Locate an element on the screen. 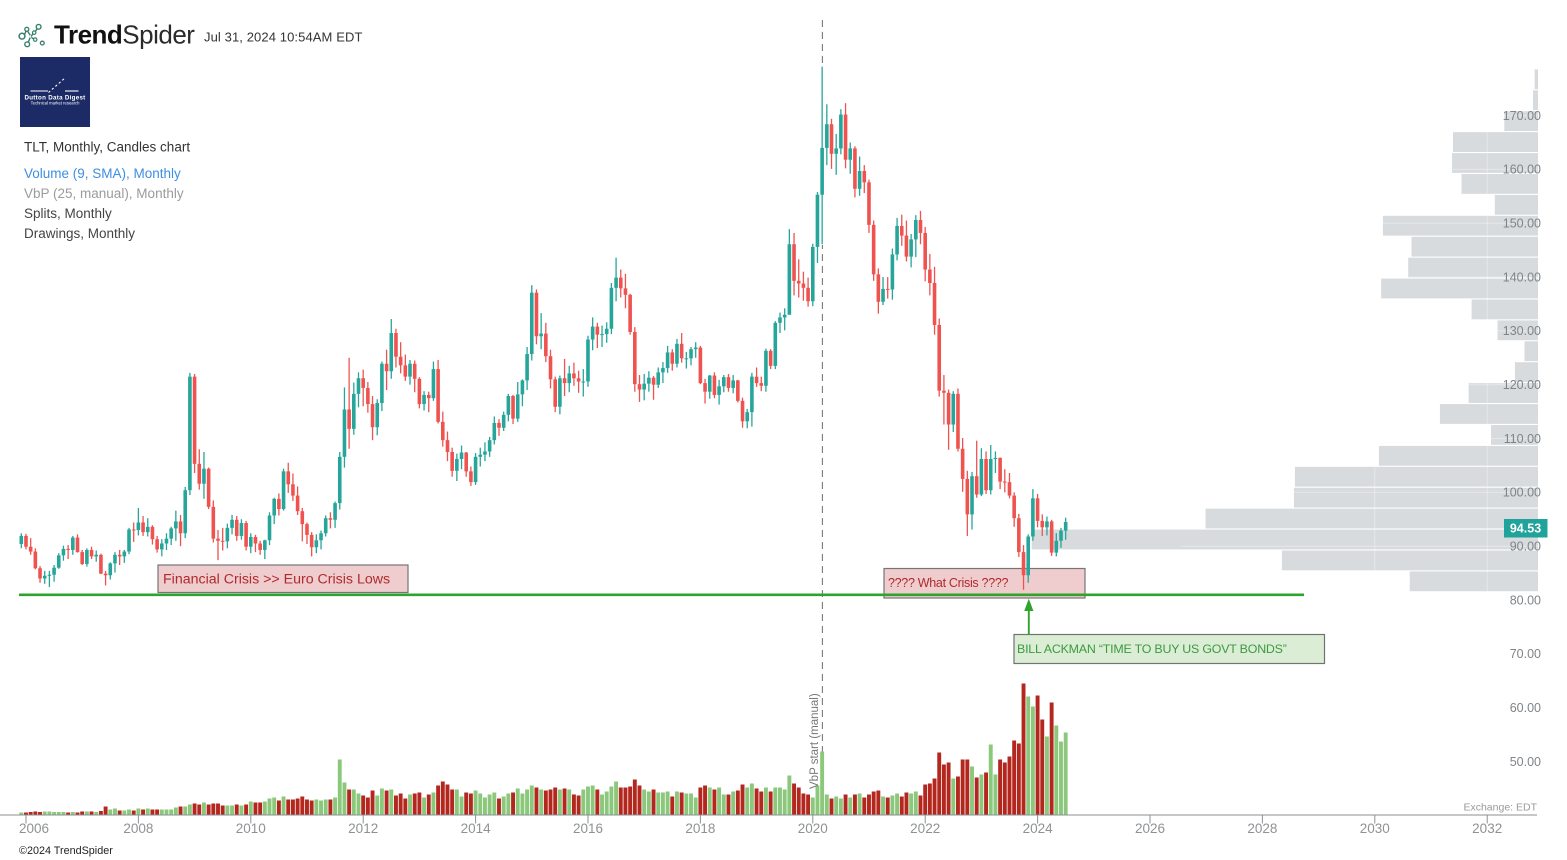 Image resolution: width=1567 pixels, height=860 pixels. svg-text:Financial Crisis >> Euro Crisi: Financial Crisis >> Euro Crisis Lows is located at coordinates (276, 580).